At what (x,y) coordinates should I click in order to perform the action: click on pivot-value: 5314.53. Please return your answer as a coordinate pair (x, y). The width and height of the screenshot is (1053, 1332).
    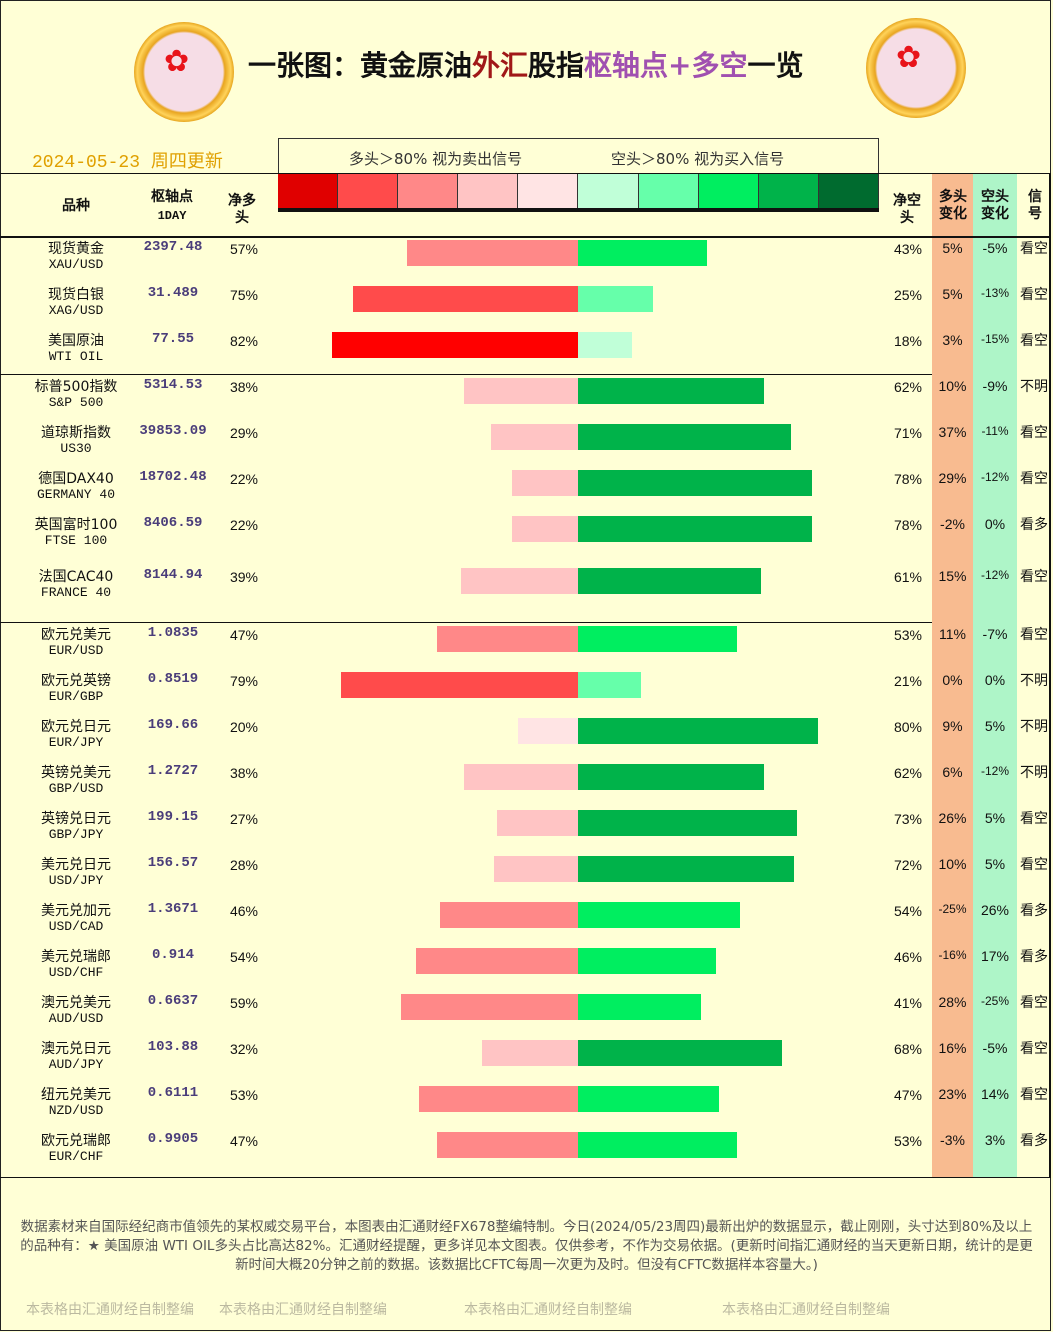
    Looking at the image, I should click on (173, 385).